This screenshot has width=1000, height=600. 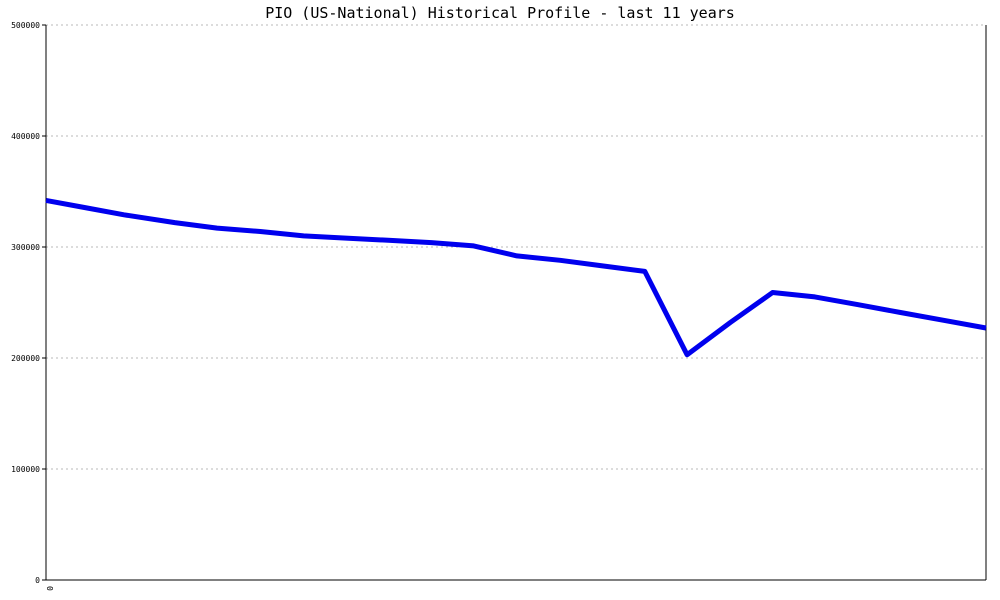 I want to click on x-tick-label: 0, so click(x=49, y=588).